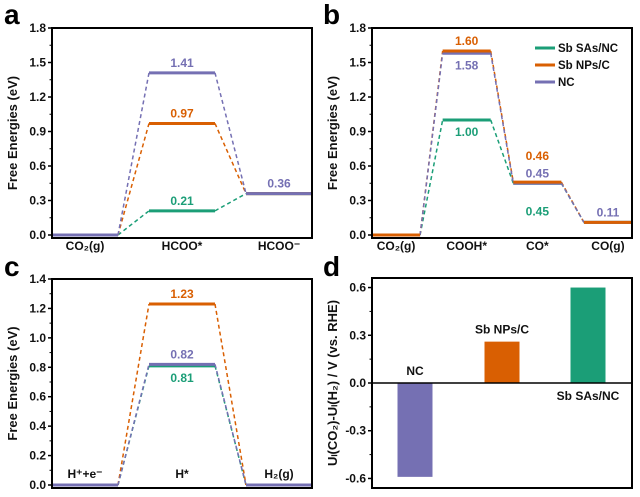  What do you see at coordinates (12, 15) in the screenshot?
I see `panel-letter: a` at bounding box center [12, 15].